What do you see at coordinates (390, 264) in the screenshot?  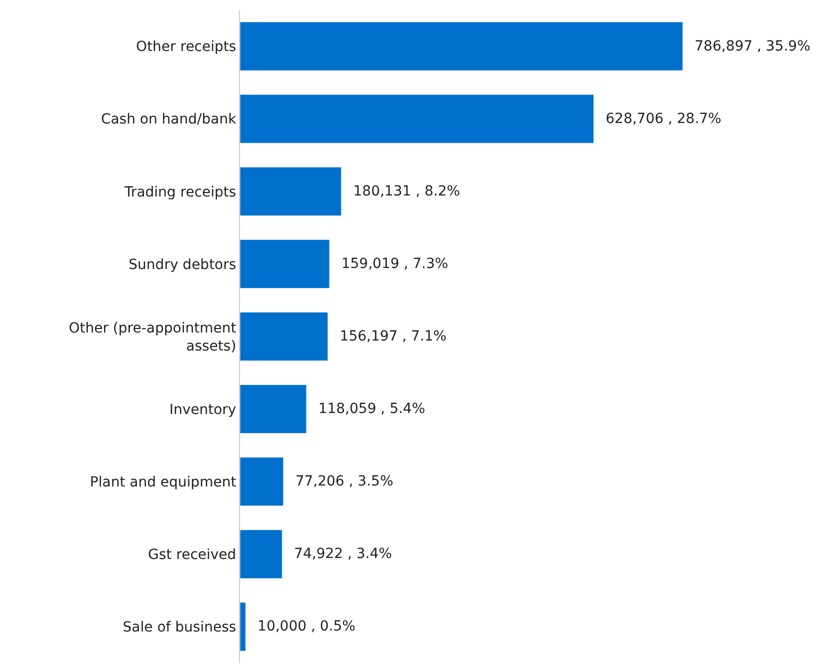 I see `data-label: 159,019 , 7.3%` at bounding box center [390, 264].